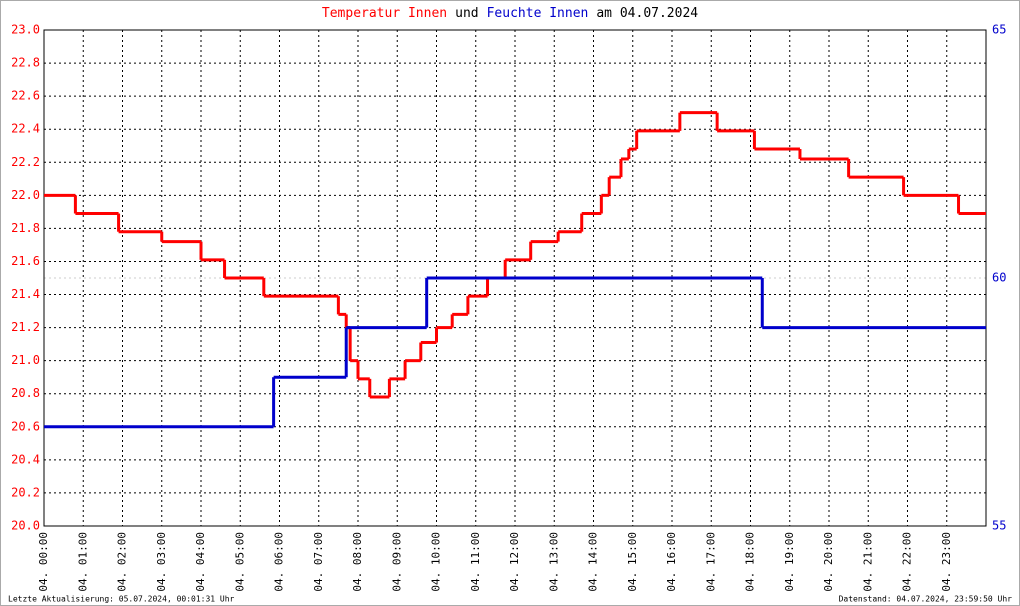  What do you see at coordinates (25, 228) in the screenshot?
I see `y-tick-label: 21.8` at bounding box center [25, 228].